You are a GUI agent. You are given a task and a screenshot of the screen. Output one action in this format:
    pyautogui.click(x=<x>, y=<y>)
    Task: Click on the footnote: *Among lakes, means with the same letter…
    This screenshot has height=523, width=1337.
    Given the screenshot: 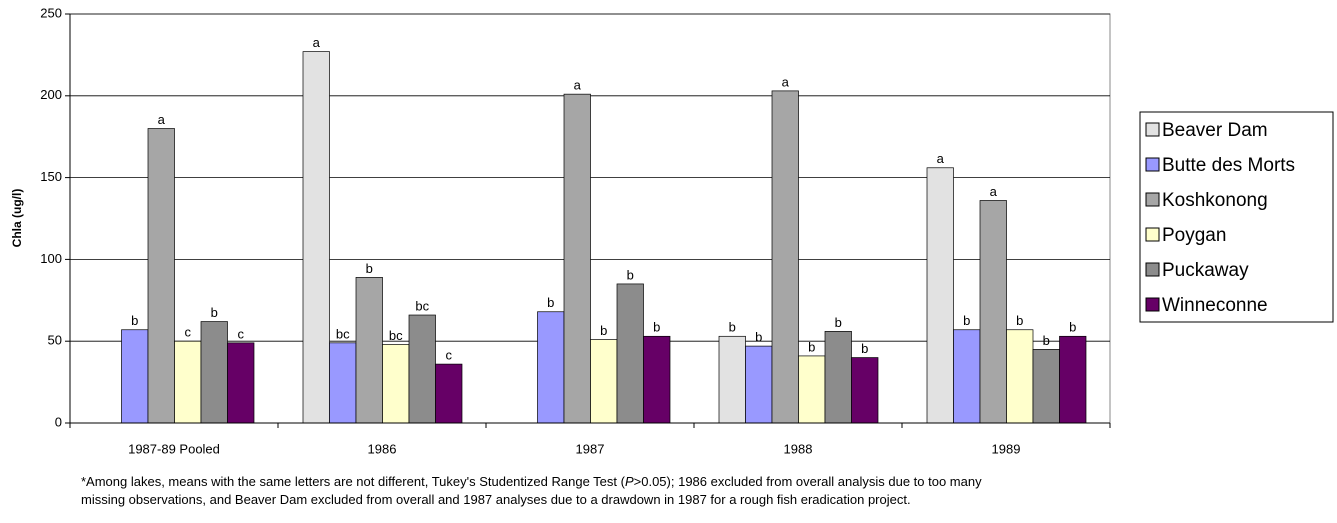 What is the action you would take?
    pyautogui.click(x=531, y=491)
    